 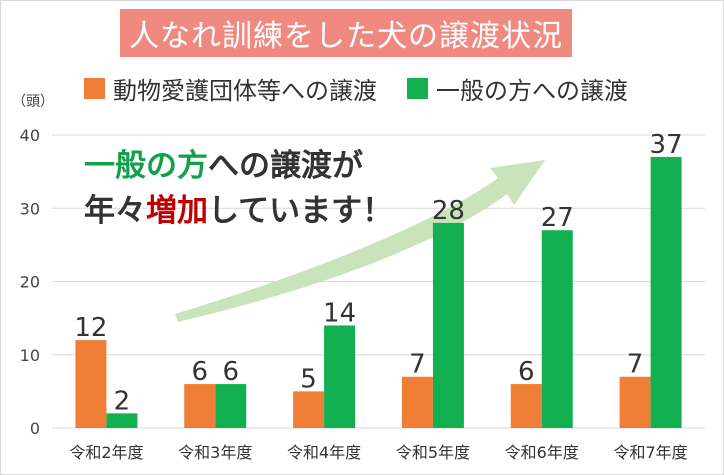 What do you see at coordinates (448, 211) in the screenshot?
I see `value-label-green-3: 28` at bounding box center [448, 211].